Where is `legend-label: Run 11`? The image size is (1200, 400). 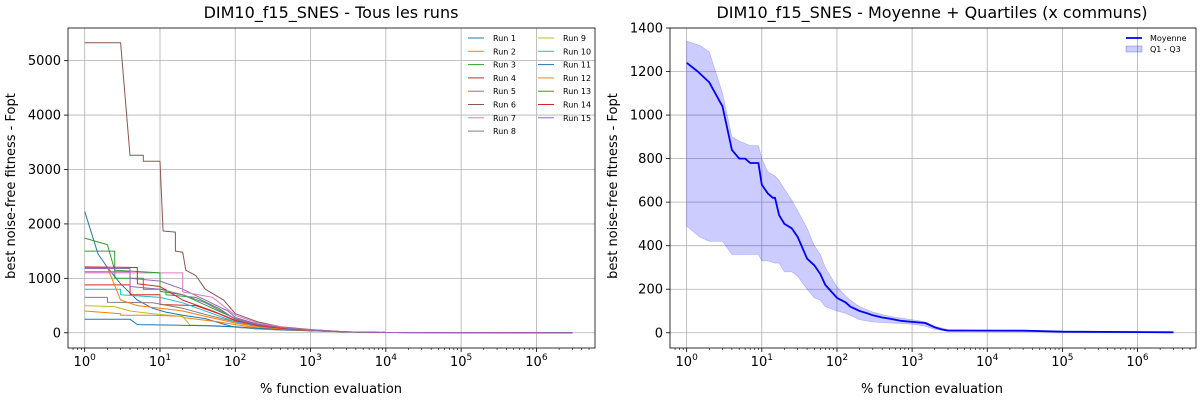 legend-label: Run 11 is located at coordinates (577, 65).